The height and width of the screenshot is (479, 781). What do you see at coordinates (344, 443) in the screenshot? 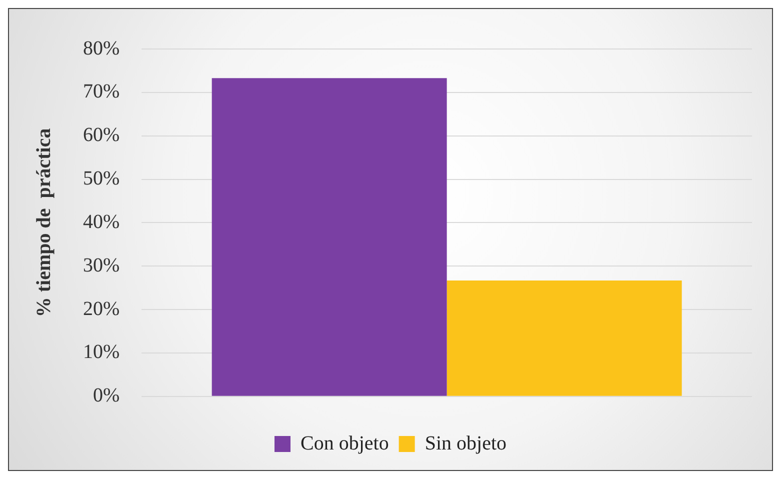
I see `legend-label: Con objeto` at bounding box center [344, 443].